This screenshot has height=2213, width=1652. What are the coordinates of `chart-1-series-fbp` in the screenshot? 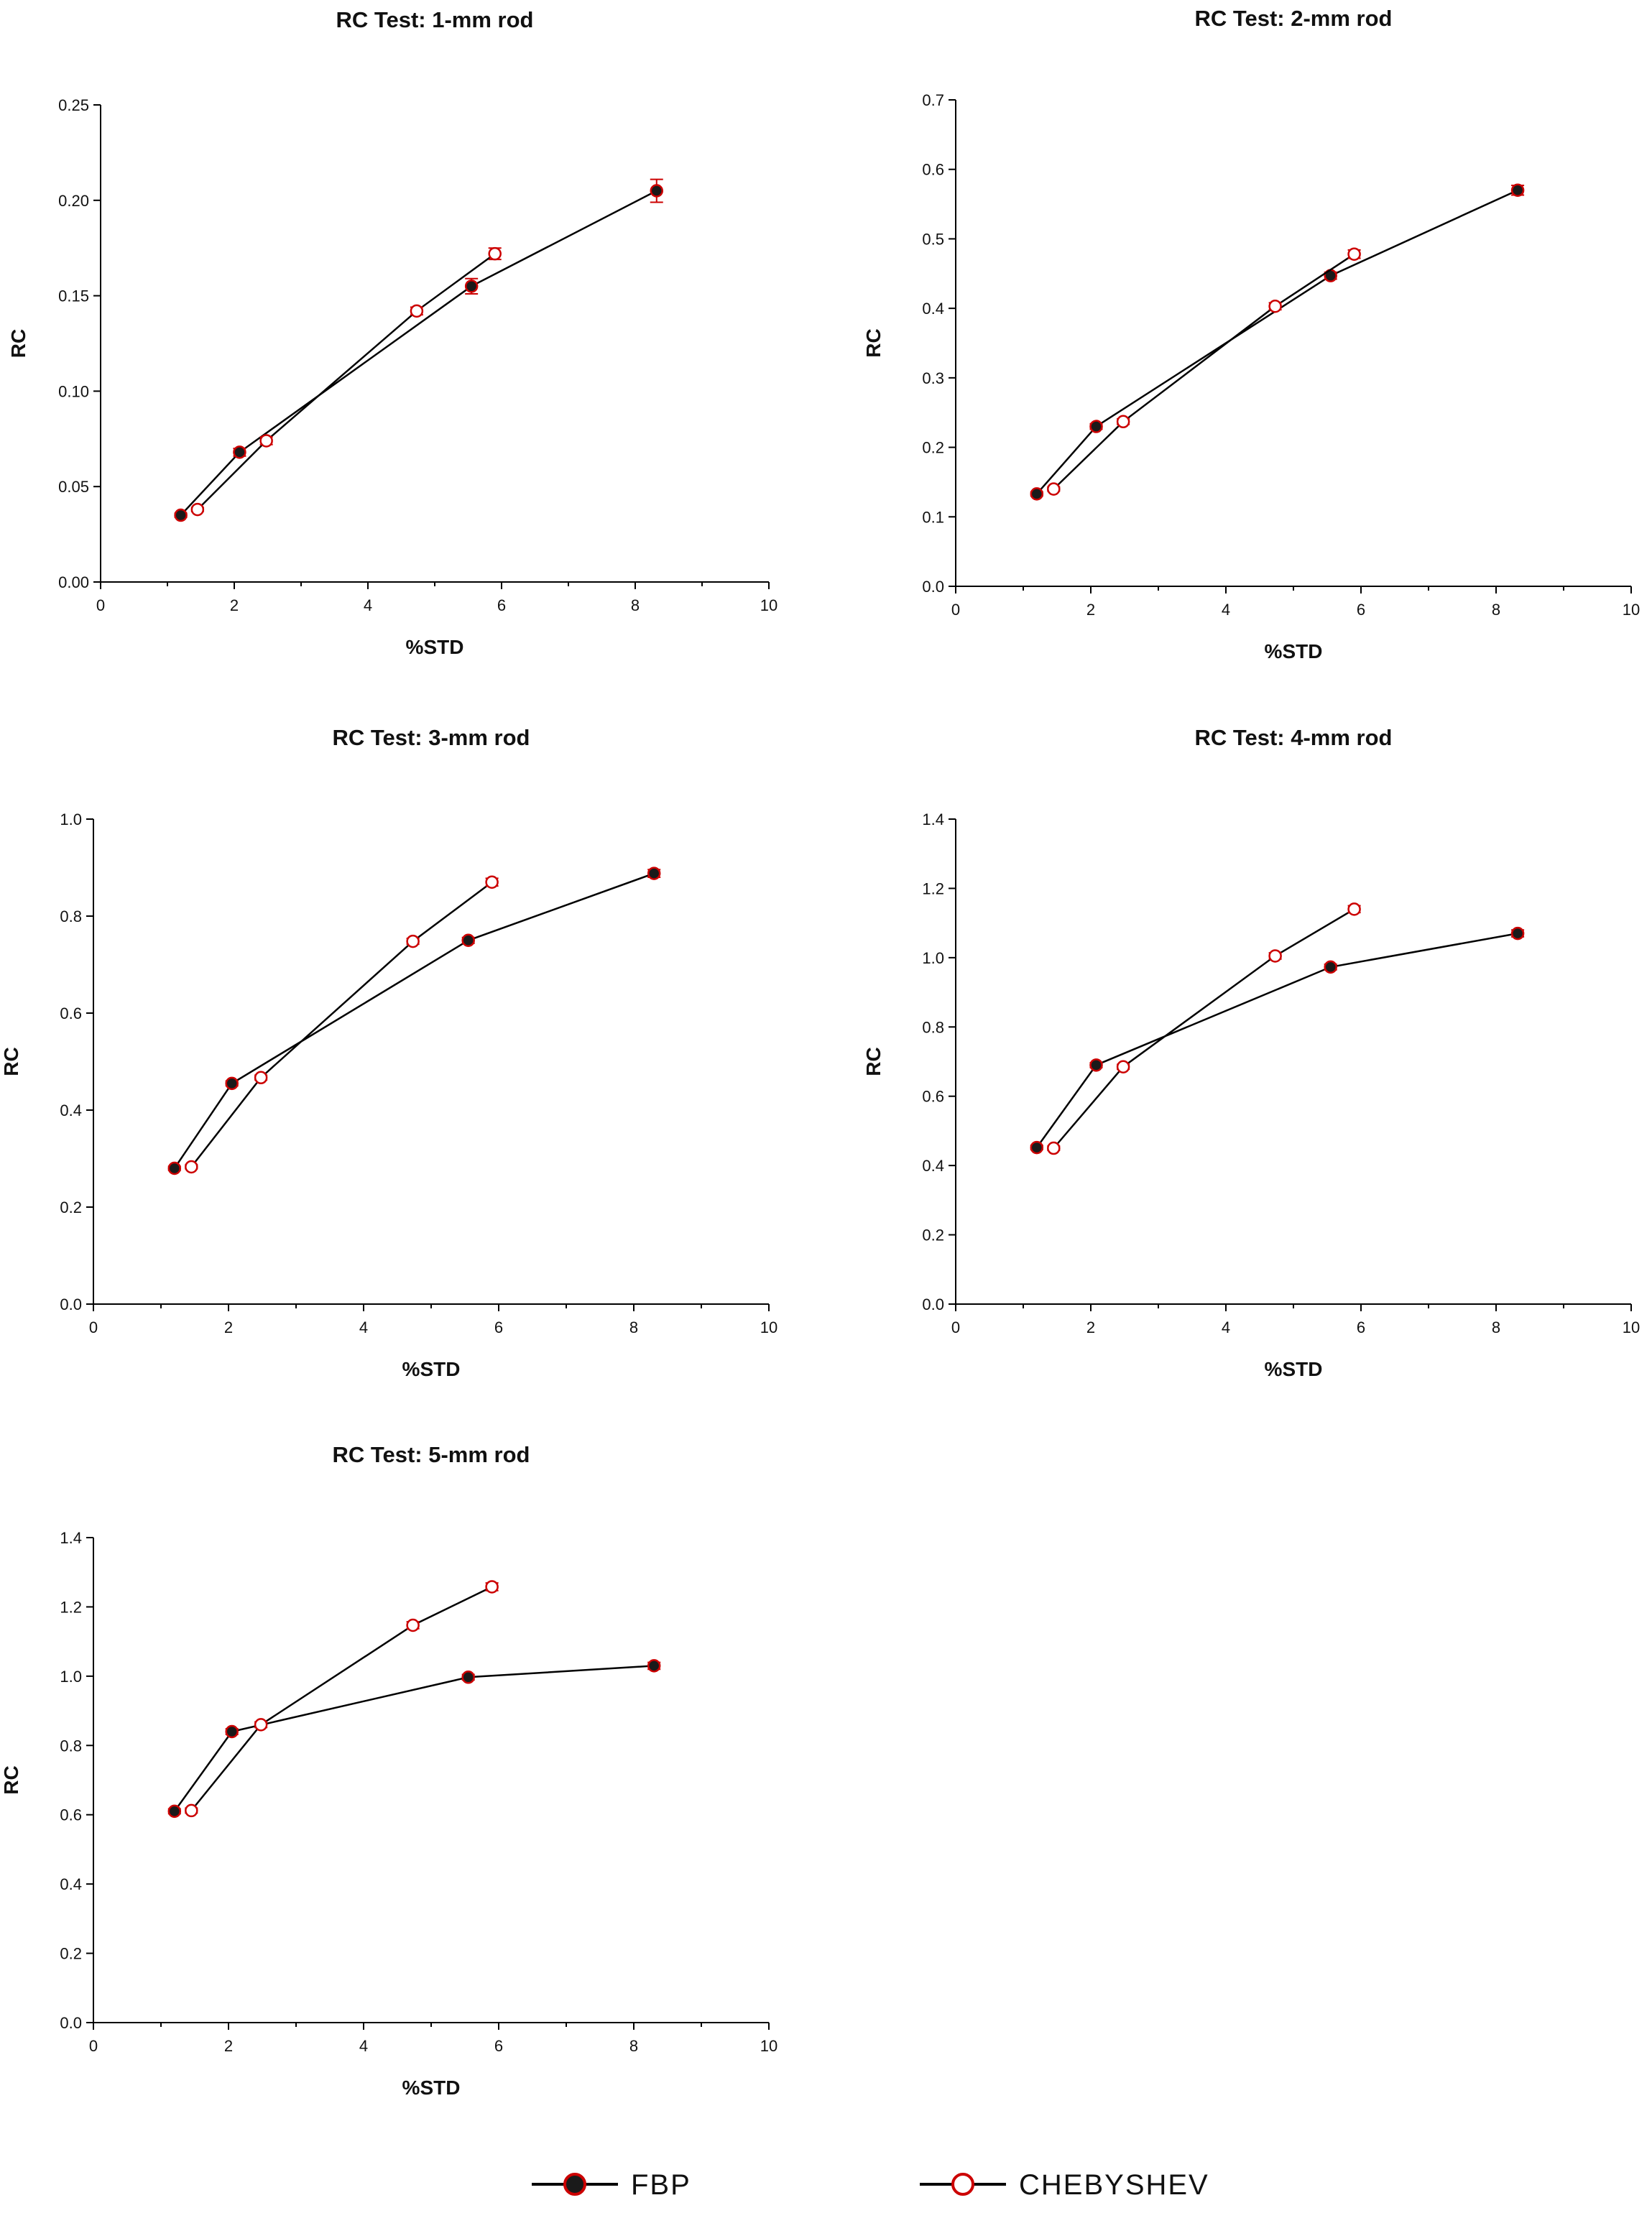 It's located at (419, 350).